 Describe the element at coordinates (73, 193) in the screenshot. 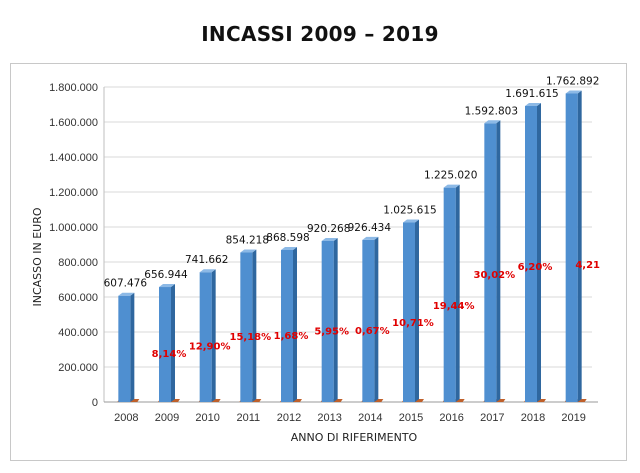

I see `y-tick-label: 1.200.000` at that location.